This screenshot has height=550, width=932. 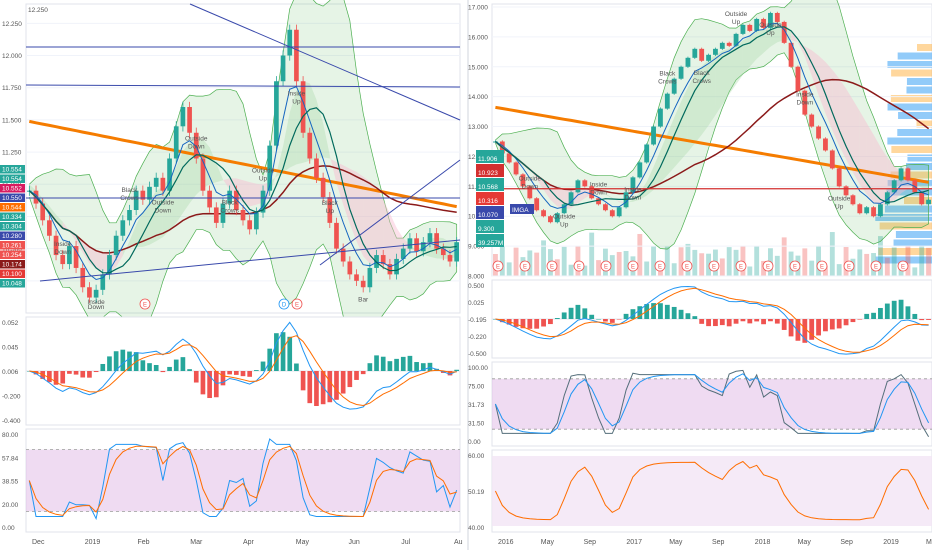 I want to click on oscillator-tick-label: 100.00, so click(x=478, y=368).